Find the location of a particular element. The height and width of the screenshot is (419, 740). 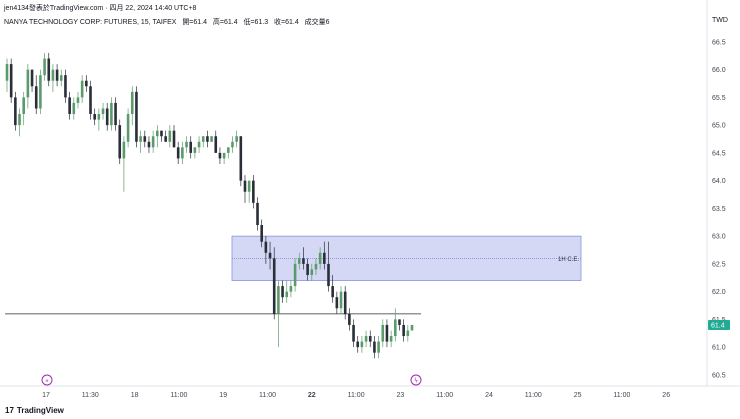

currency-label: TWD is located at coordinates (720, 20).